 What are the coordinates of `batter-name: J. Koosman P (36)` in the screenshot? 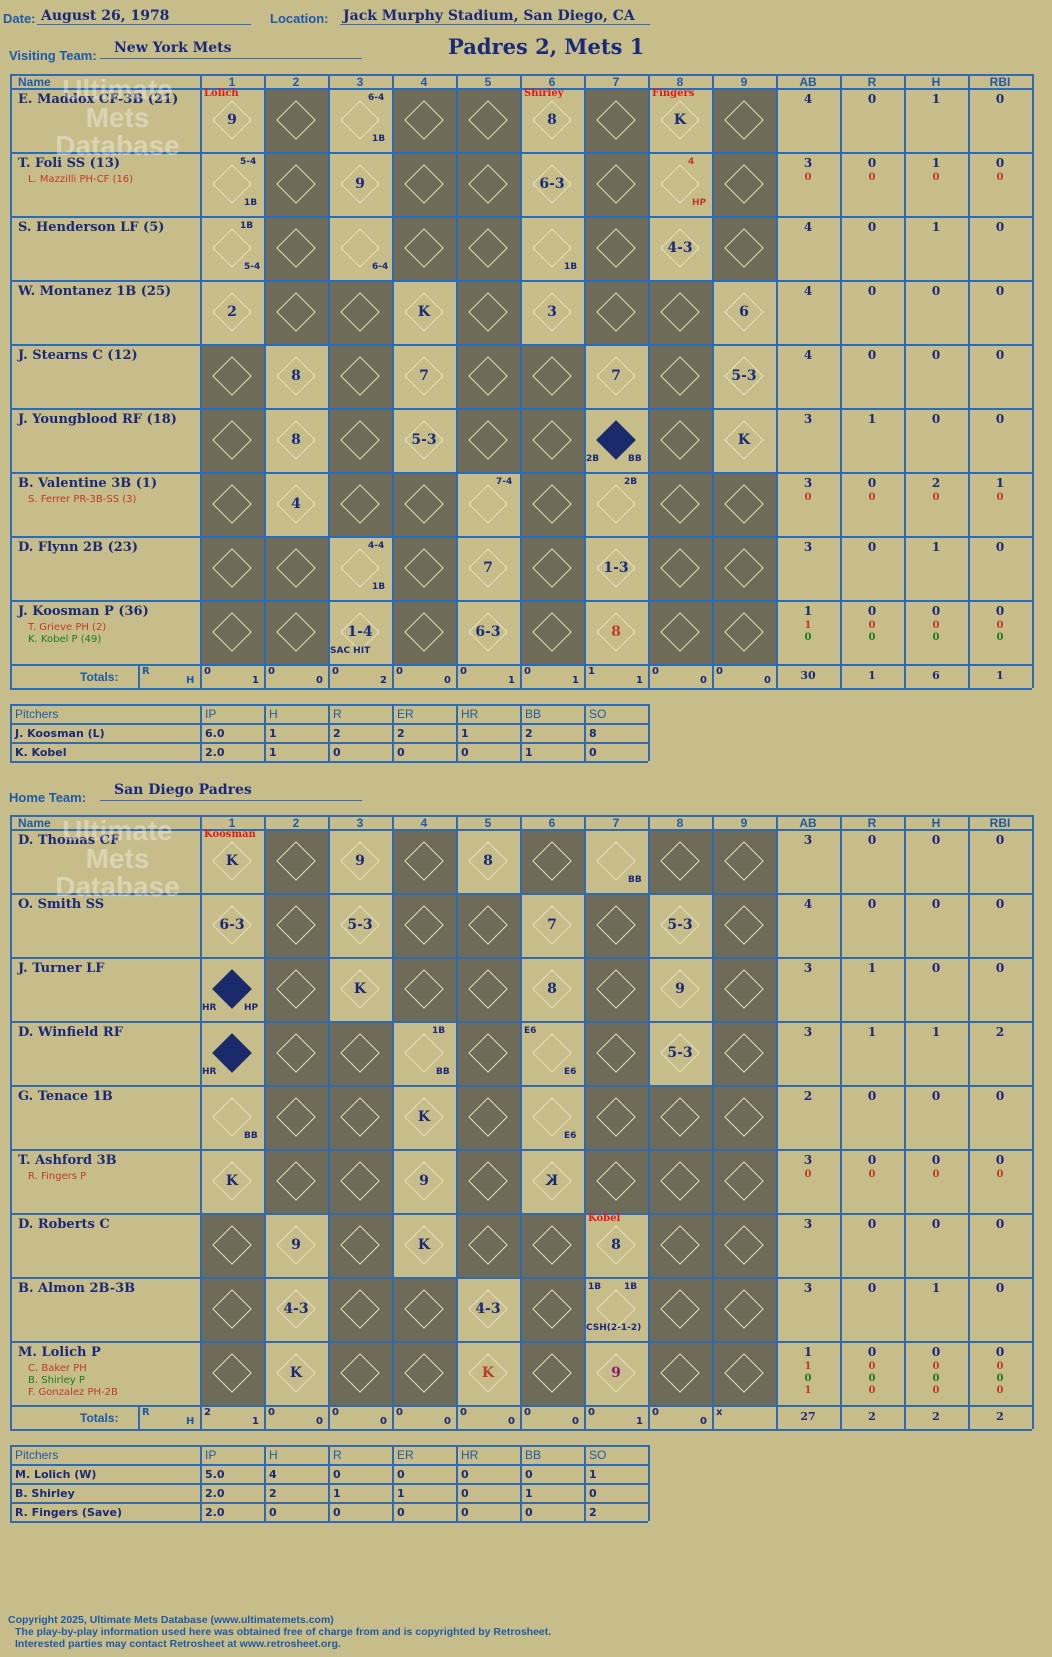 It's located at (83, 611).